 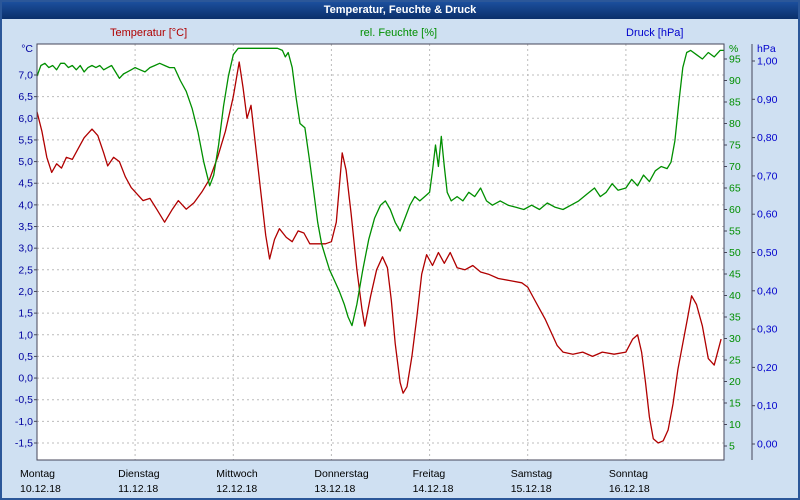 I want to click on humidity-axis-unit: %, so click(x=733, y=49).